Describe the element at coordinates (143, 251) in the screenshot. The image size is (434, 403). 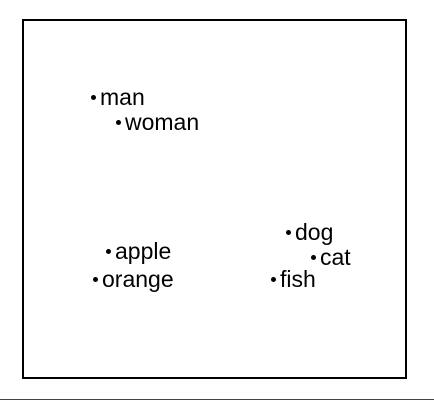
I see `label-apple: apple` at that location.